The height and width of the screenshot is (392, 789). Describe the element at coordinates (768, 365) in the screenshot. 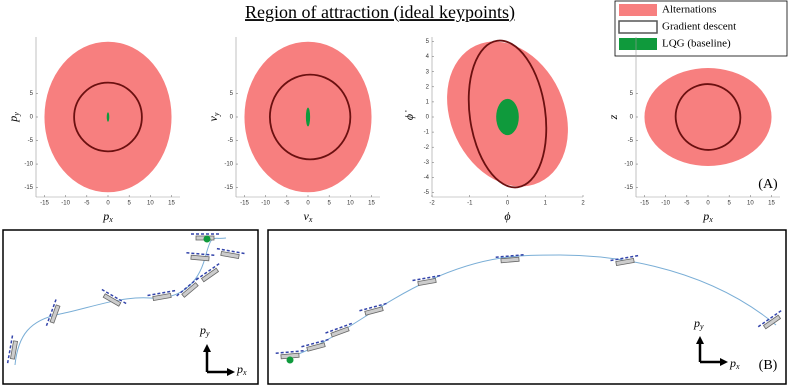

I see `panel-label: (B)` at that location.